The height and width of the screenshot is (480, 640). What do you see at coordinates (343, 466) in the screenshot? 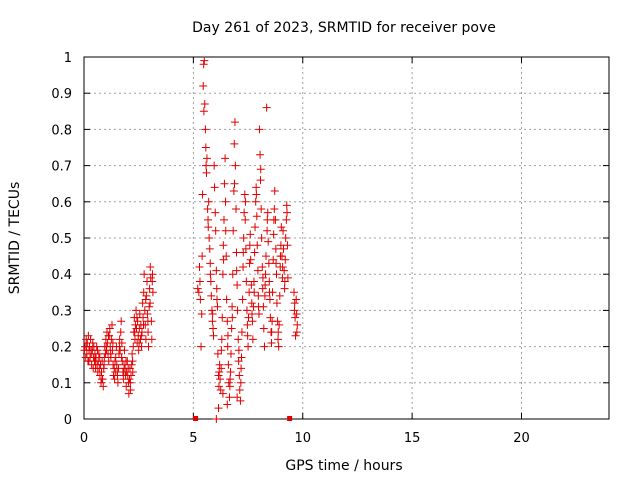
I see `x-axis-title: GPS time / hours` at bounding box center [343, 466].